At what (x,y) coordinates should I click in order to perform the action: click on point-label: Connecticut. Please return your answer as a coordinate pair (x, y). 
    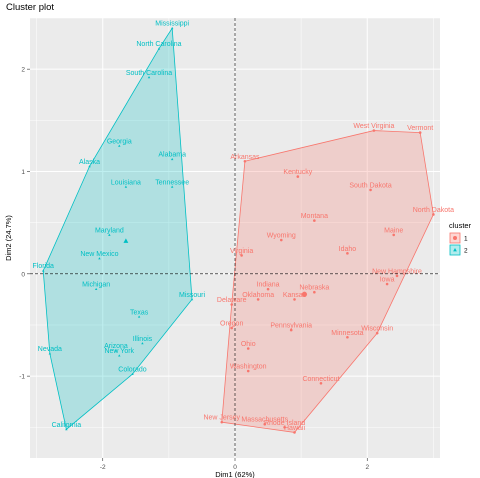
    Looking at the image, I should click on (320, 379).